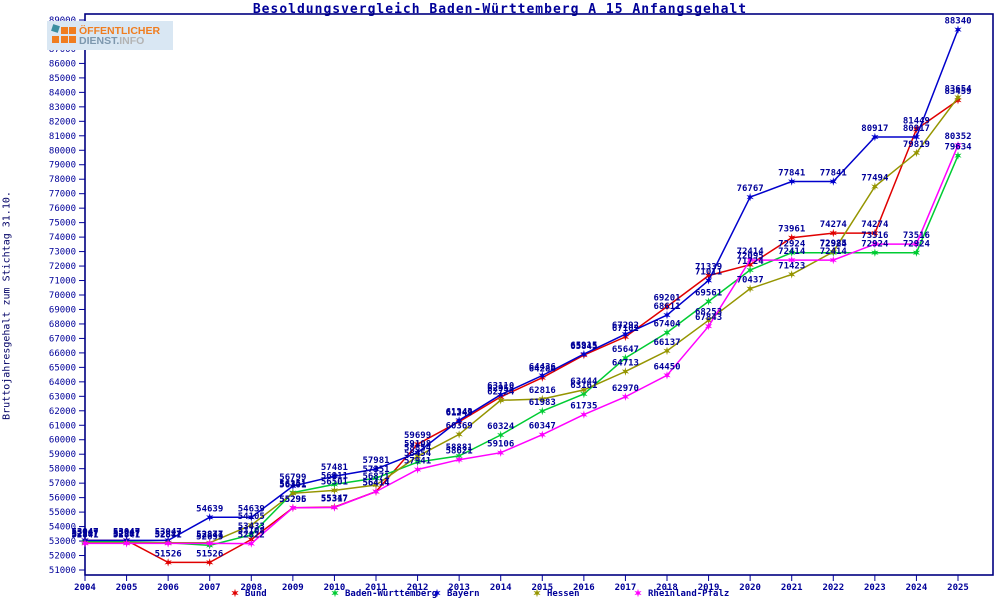  Describe the element at coordinates (708, 312) in the screenshot. I see `data-point-label: 68253` at that location.